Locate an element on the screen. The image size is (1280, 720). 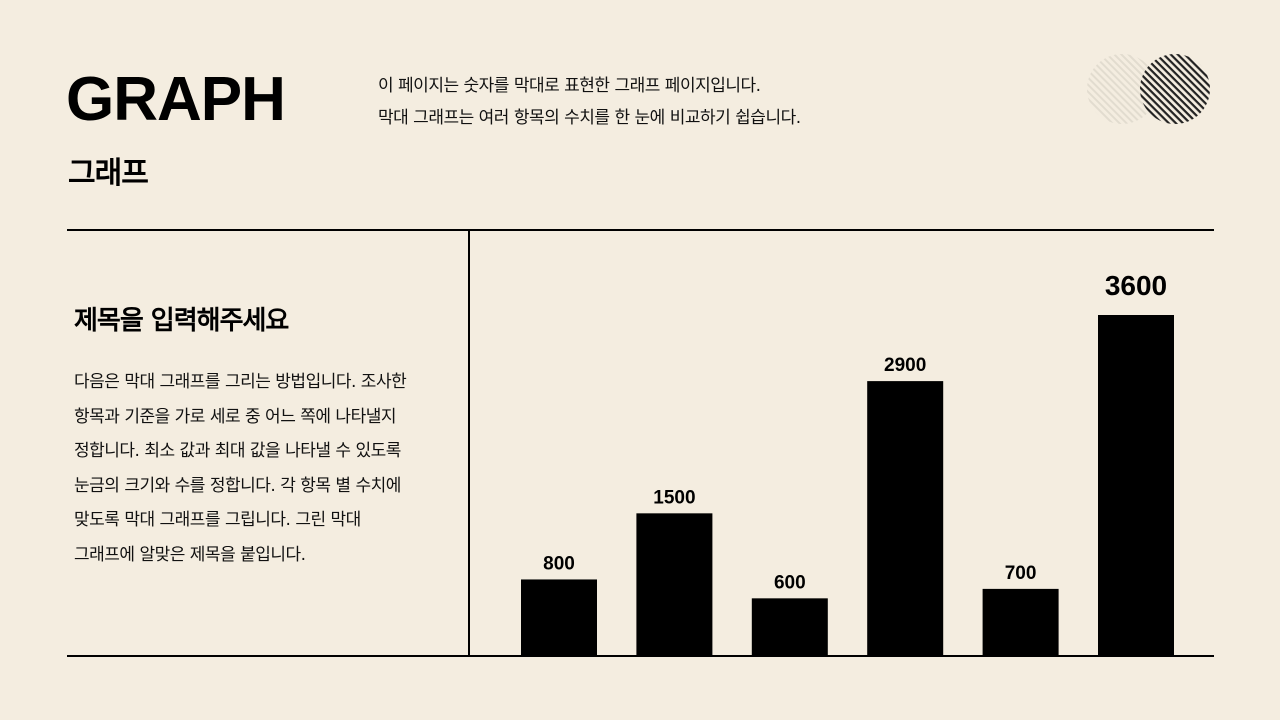
bar-value-label: 1500 is located at coordinates (674, 497).